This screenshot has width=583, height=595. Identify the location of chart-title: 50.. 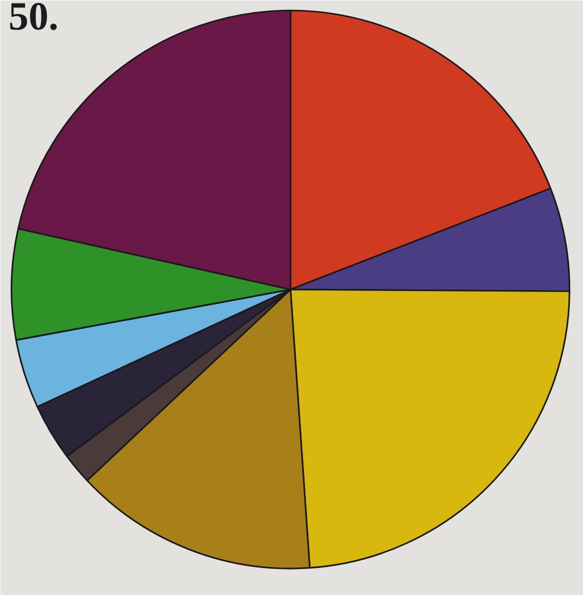
(33, 19).